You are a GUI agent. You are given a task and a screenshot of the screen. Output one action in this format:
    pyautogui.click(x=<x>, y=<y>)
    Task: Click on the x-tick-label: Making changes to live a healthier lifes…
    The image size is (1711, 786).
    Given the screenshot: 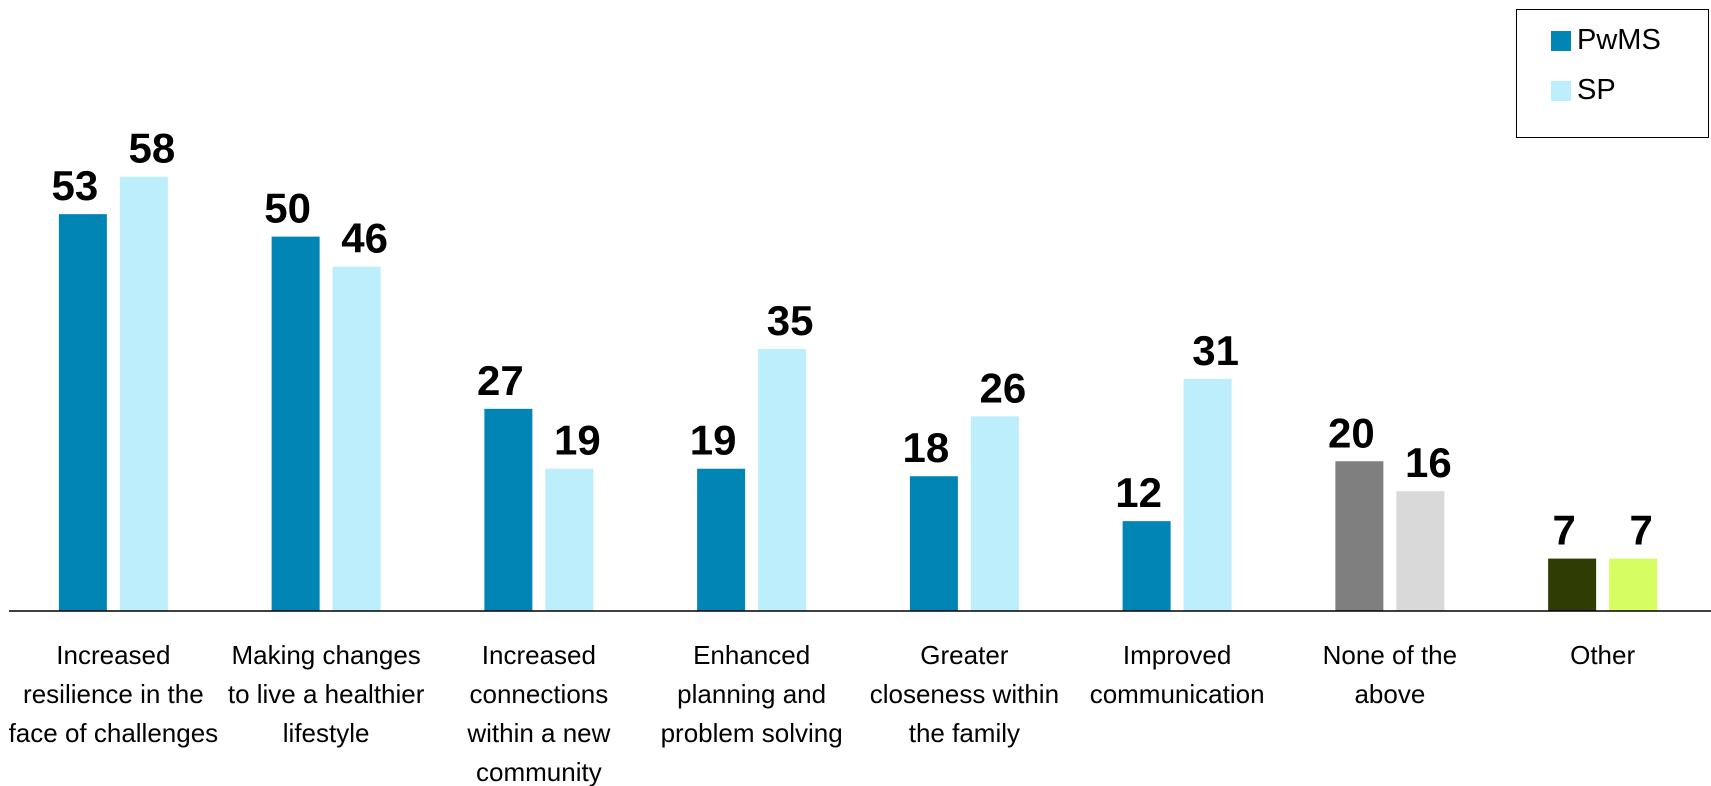 What is the action you would take?
    pyautogui.click(x=326, y=694)
    